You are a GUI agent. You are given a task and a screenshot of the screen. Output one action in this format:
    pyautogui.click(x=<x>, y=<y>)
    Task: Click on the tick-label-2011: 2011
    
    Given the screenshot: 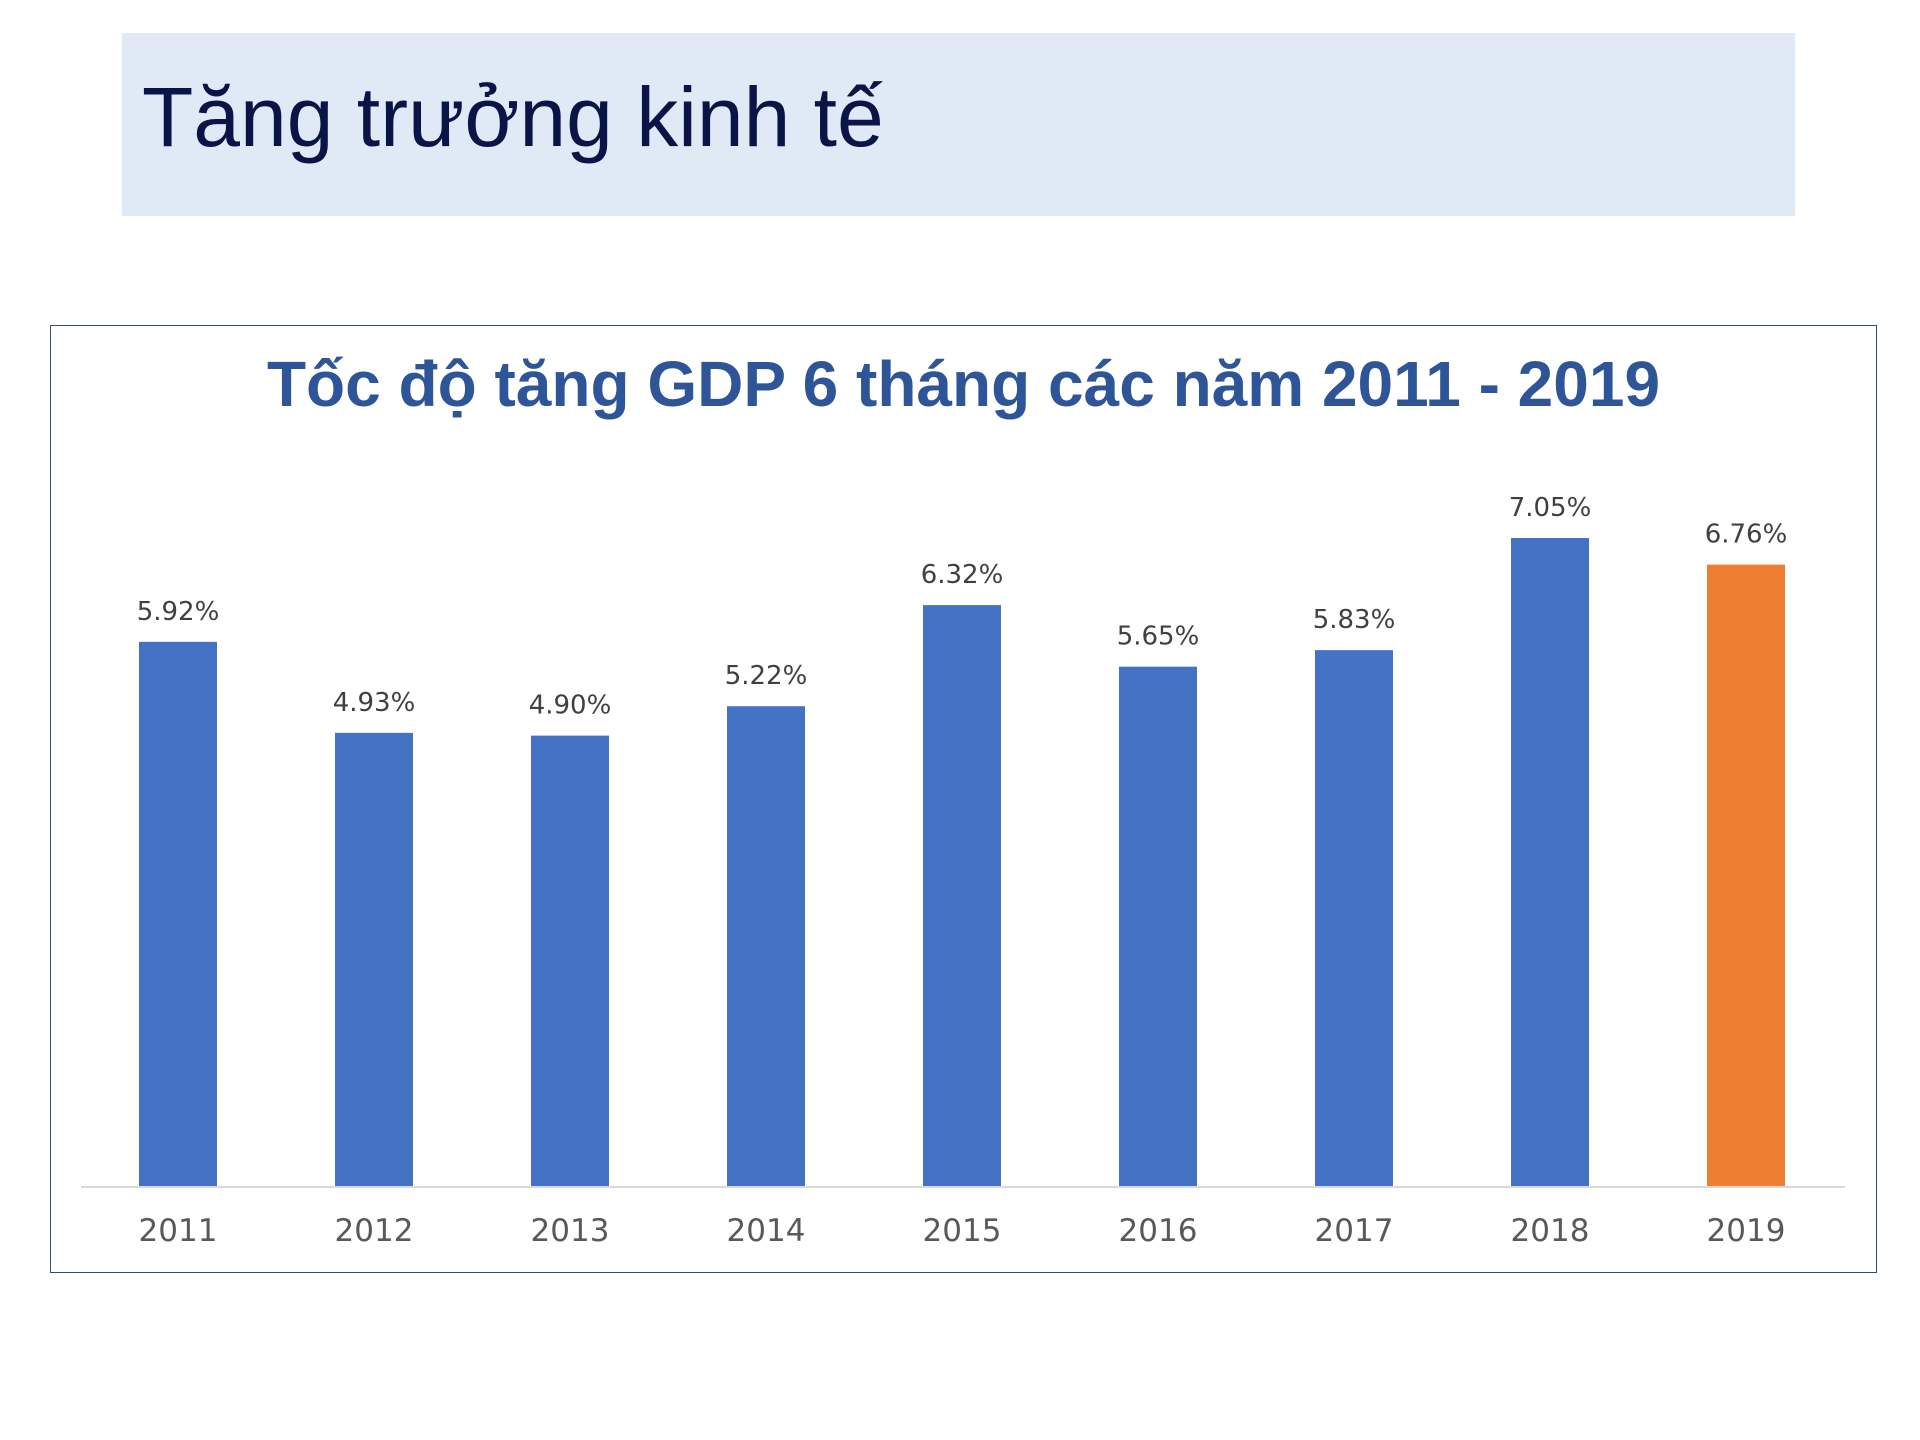 What is the action you would take?
    pyautogui.click(x=178, y=1231)
    